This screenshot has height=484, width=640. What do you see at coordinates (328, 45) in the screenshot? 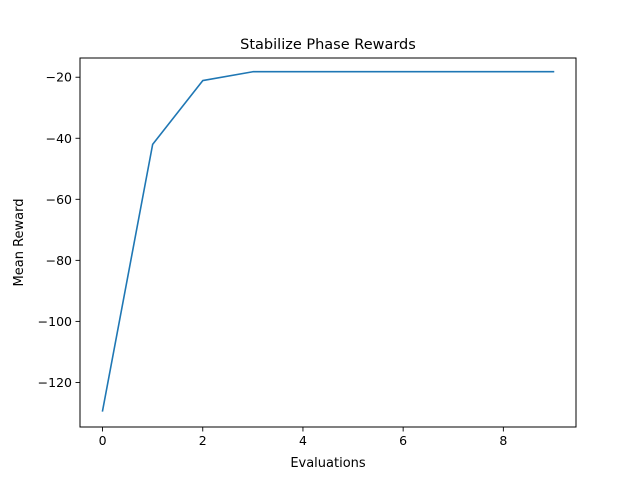
I see `chart-title: Stabilize Phase Rewards` at bounding box center [328, 45].